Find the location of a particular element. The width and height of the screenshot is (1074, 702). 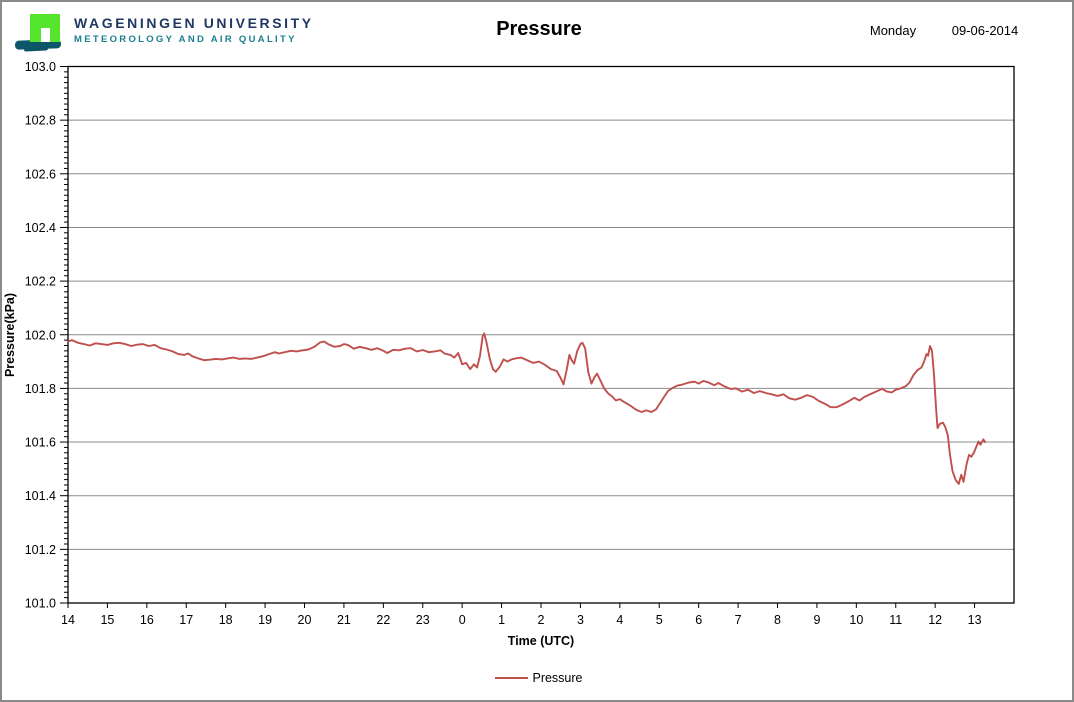

x-tick-label: 11 is located at coordinates (895, 620).